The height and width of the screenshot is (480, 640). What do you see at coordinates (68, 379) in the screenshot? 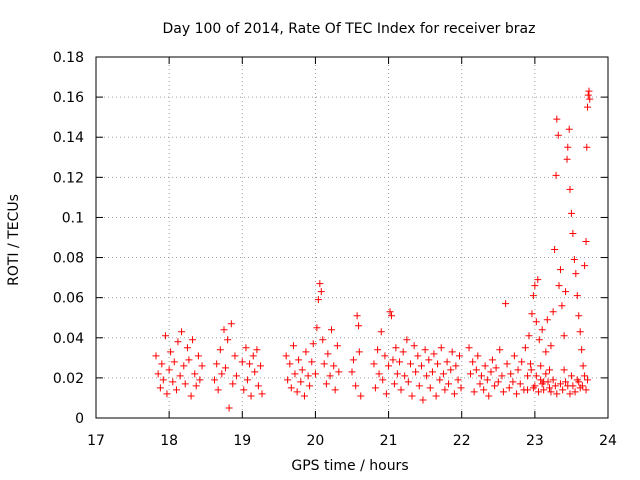
I see `y-tick-label: 0.02` at bounding box center [68, 379].